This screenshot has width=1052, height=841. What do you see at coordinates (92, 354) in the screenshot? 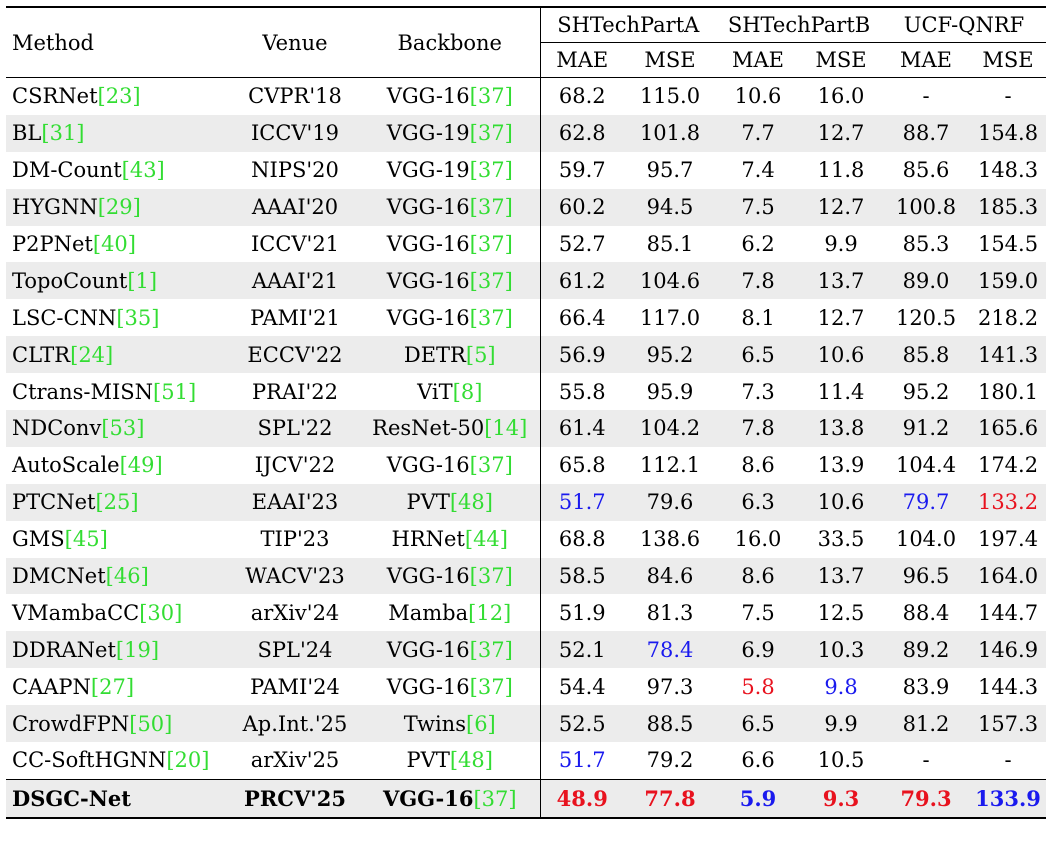
I see `method-citation: [24]` at bounding box center [92, 354].